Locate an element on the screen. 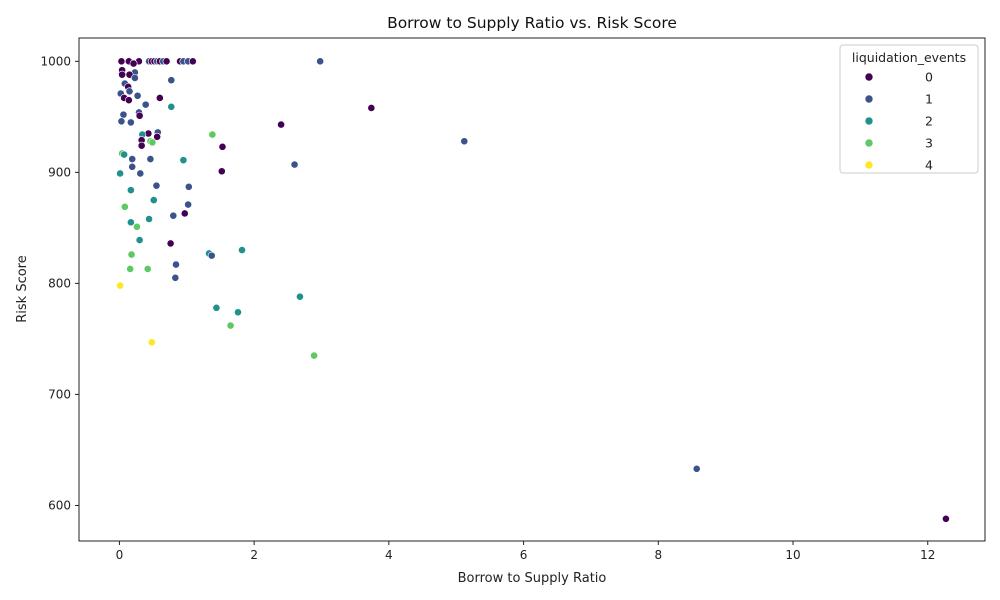 The height and width of the screenshot is (600, 1000). legend-label: 4 is located at coordinates (929, 165).